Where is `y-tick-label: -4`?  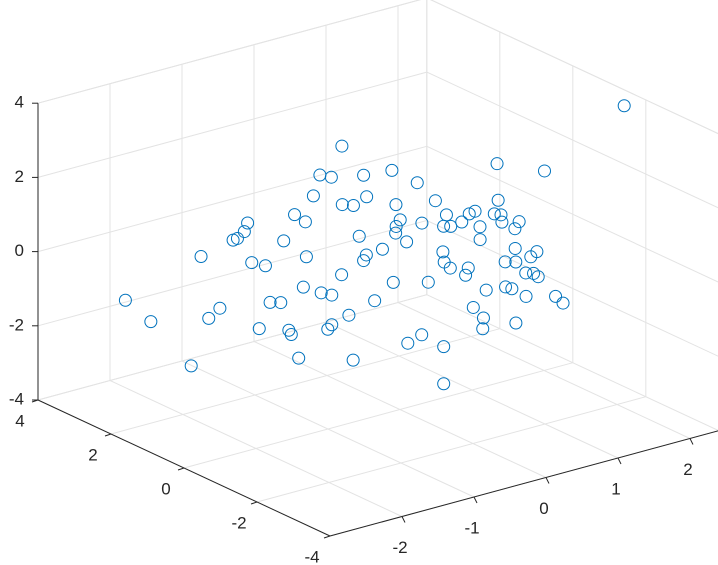
y-tick-label: -4 is located at coordinates (311, 556).